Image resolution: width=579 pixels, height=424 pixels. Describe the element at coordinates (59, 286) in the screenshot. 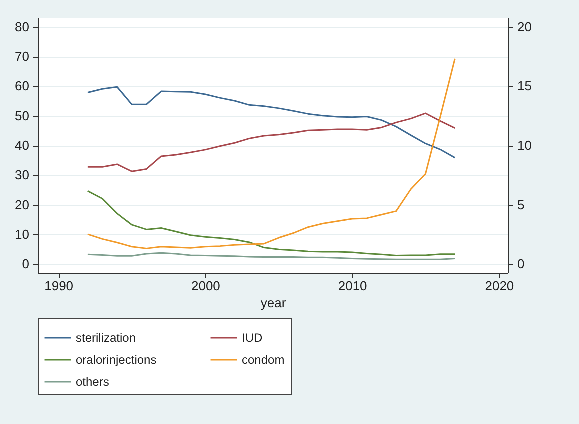

I see `x-tick-label: 1990` at that location.